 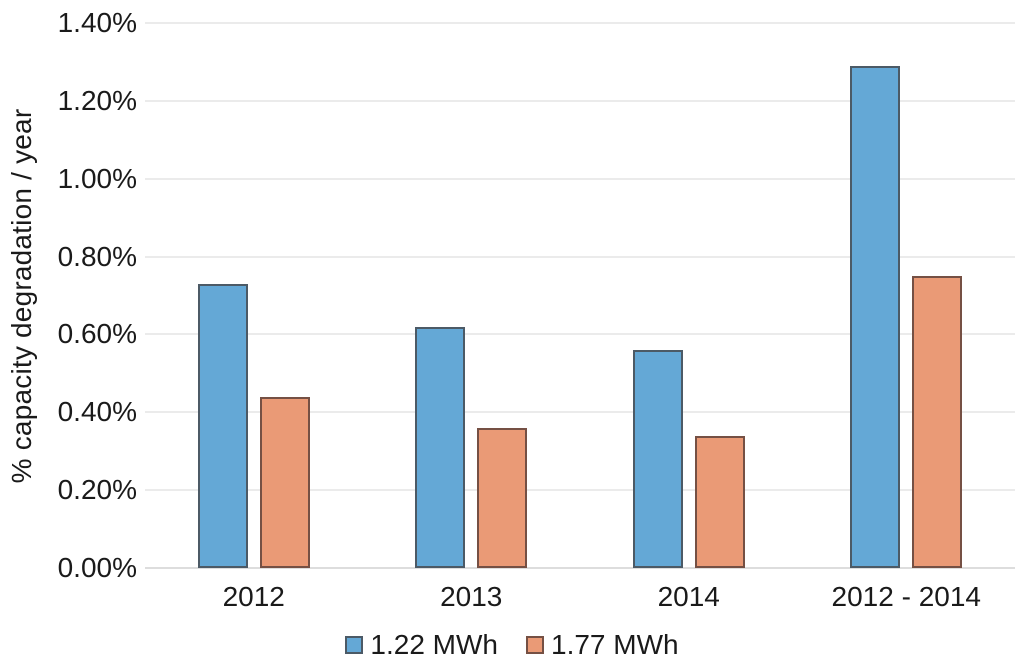 What do you see at coordinates (580, 256) in the screenshot?
I see `gridline-0.80%` at bounding box center [580, 256].